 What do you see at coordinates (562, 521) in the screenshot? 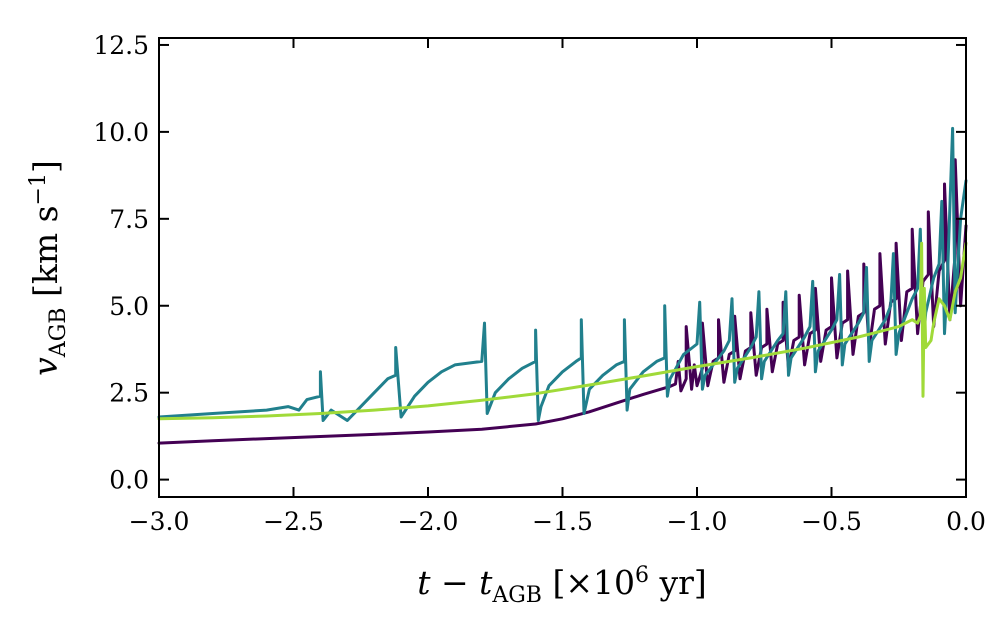
I see `x-tick-label: −1.5` at bounding box center [562, 521].